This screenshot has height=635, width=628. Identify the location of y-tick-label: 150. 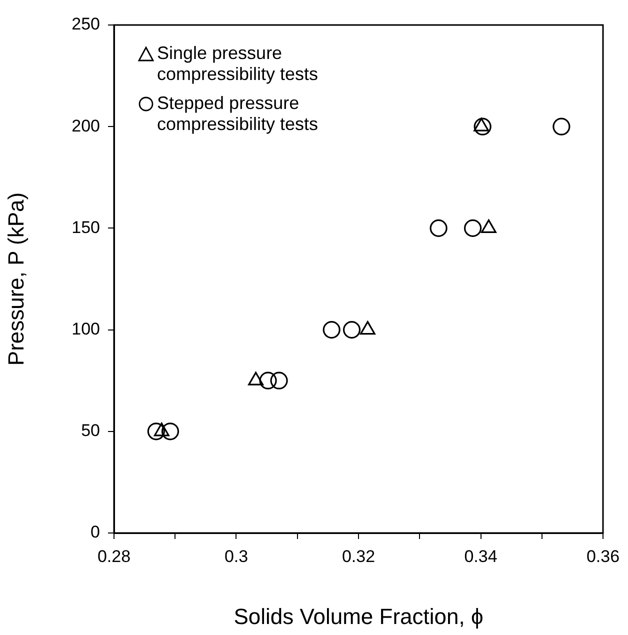
(86, 227).